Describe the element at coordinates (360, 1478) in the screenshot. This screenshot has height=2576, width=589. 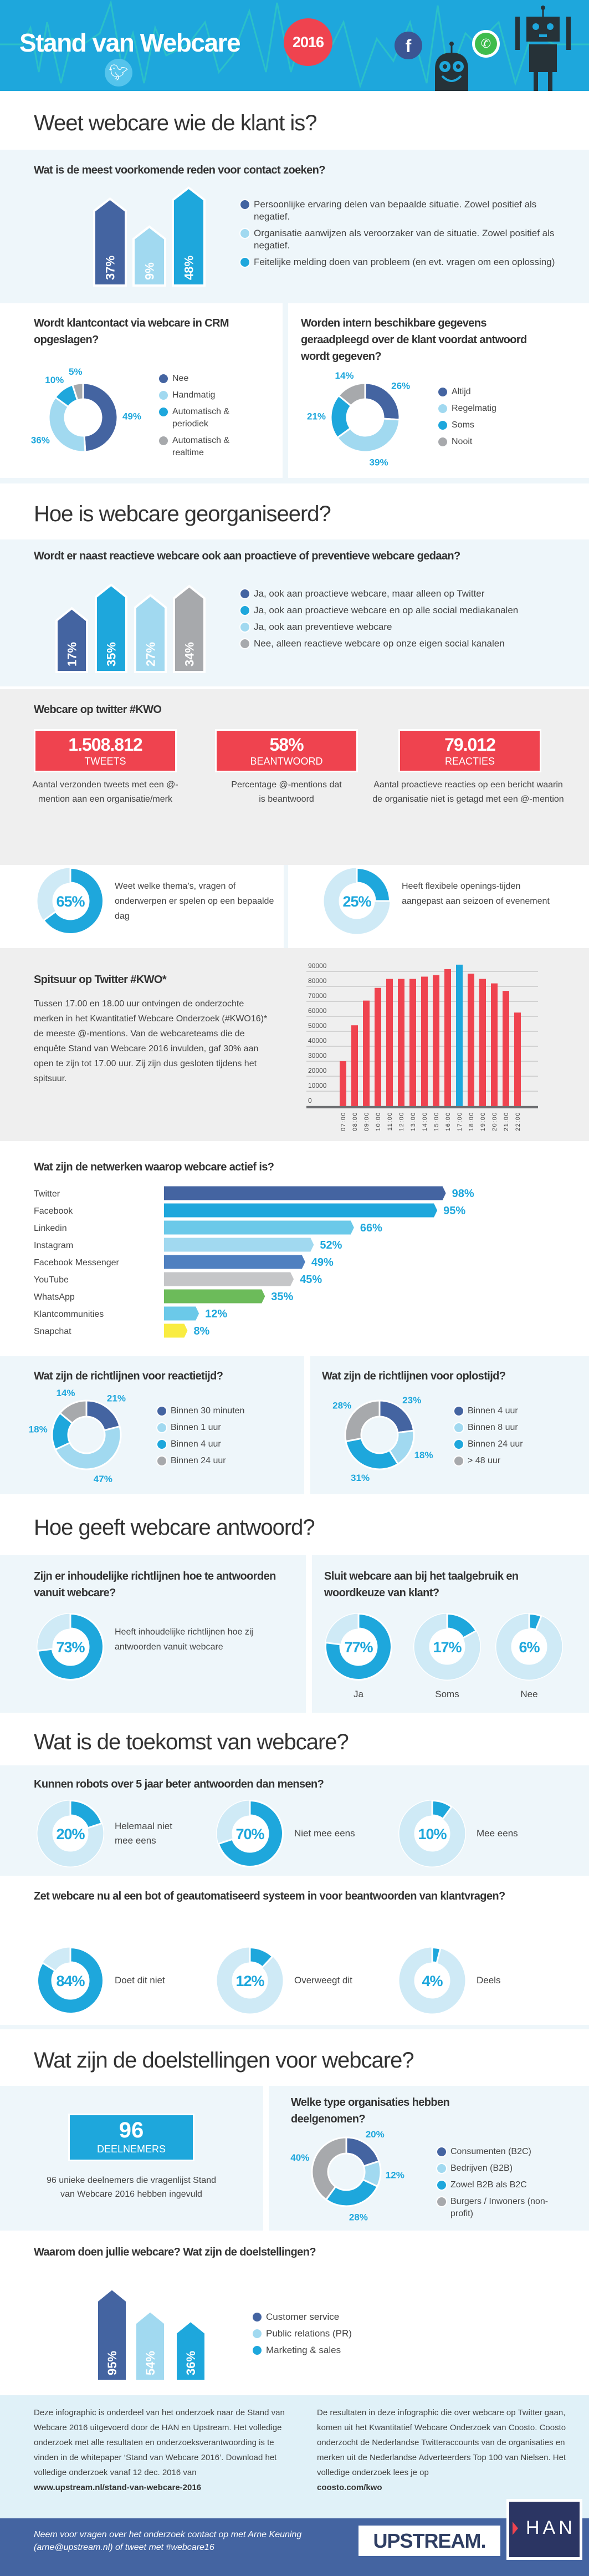
I see `donut-segment-label: 31%` at that location.